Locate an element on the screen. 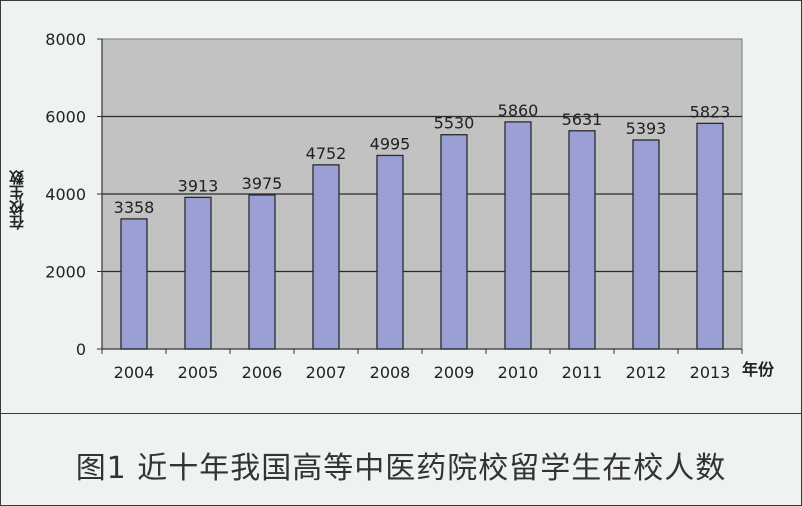  x-tick-label: 2008 is located at coordinates (390, 372).